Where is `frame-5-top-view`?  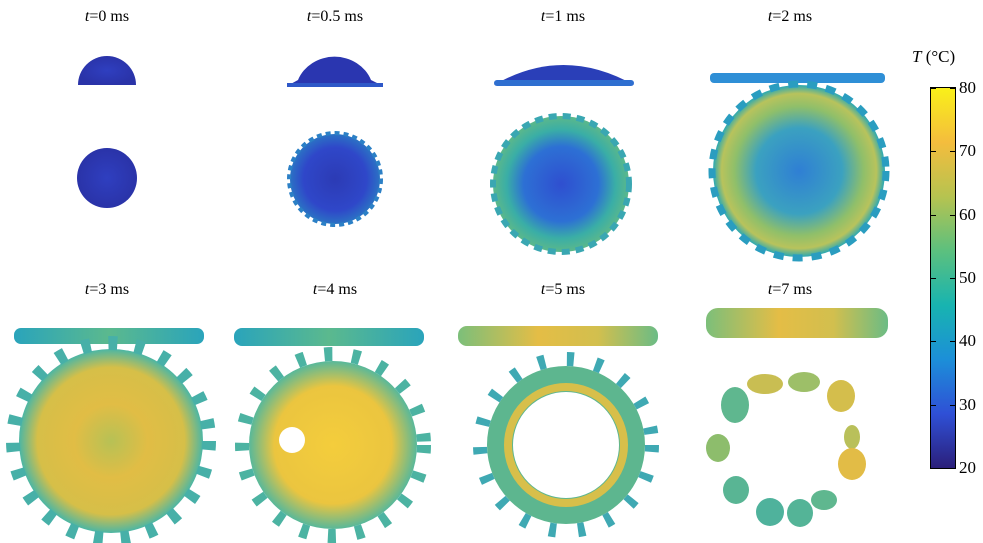
frame-5-top-view is located at coordinates (333, 445).